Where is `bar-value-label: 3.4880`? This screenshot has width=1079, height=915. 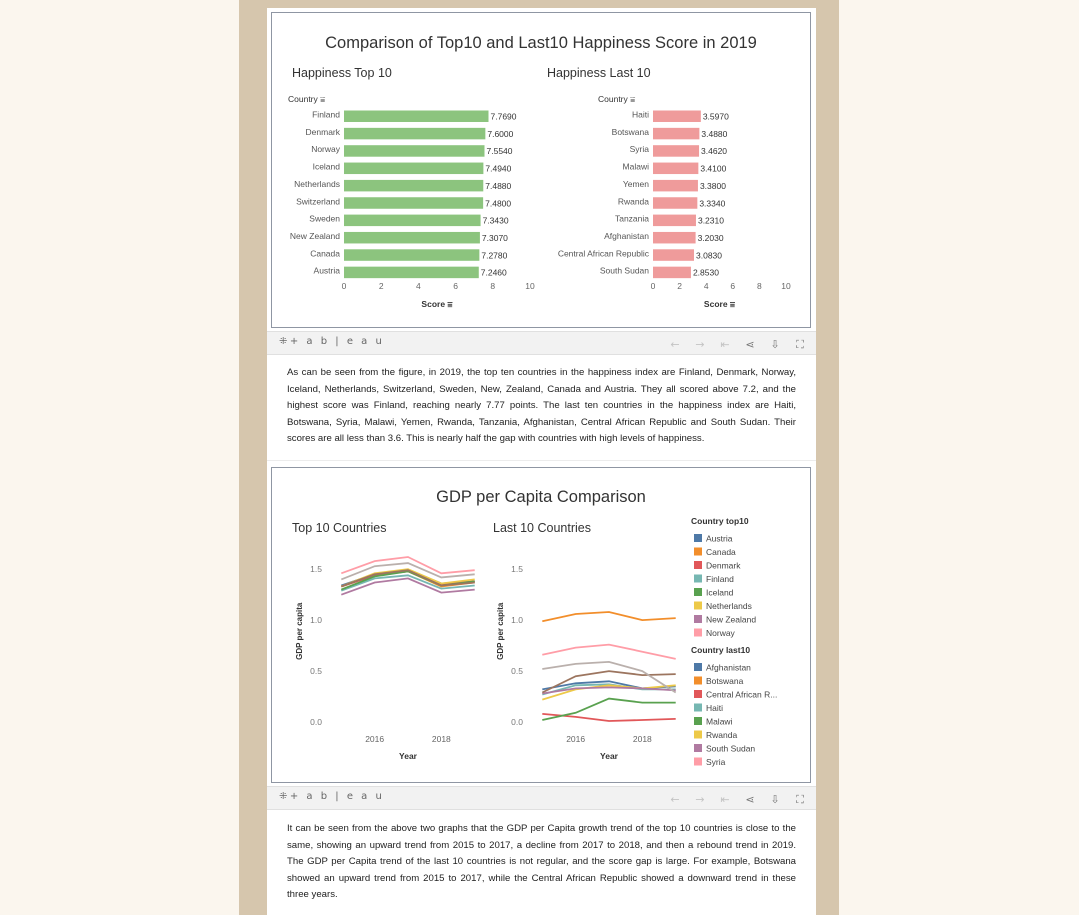
bar-value-label: 3.4880 is located at coordinates (714, 134).